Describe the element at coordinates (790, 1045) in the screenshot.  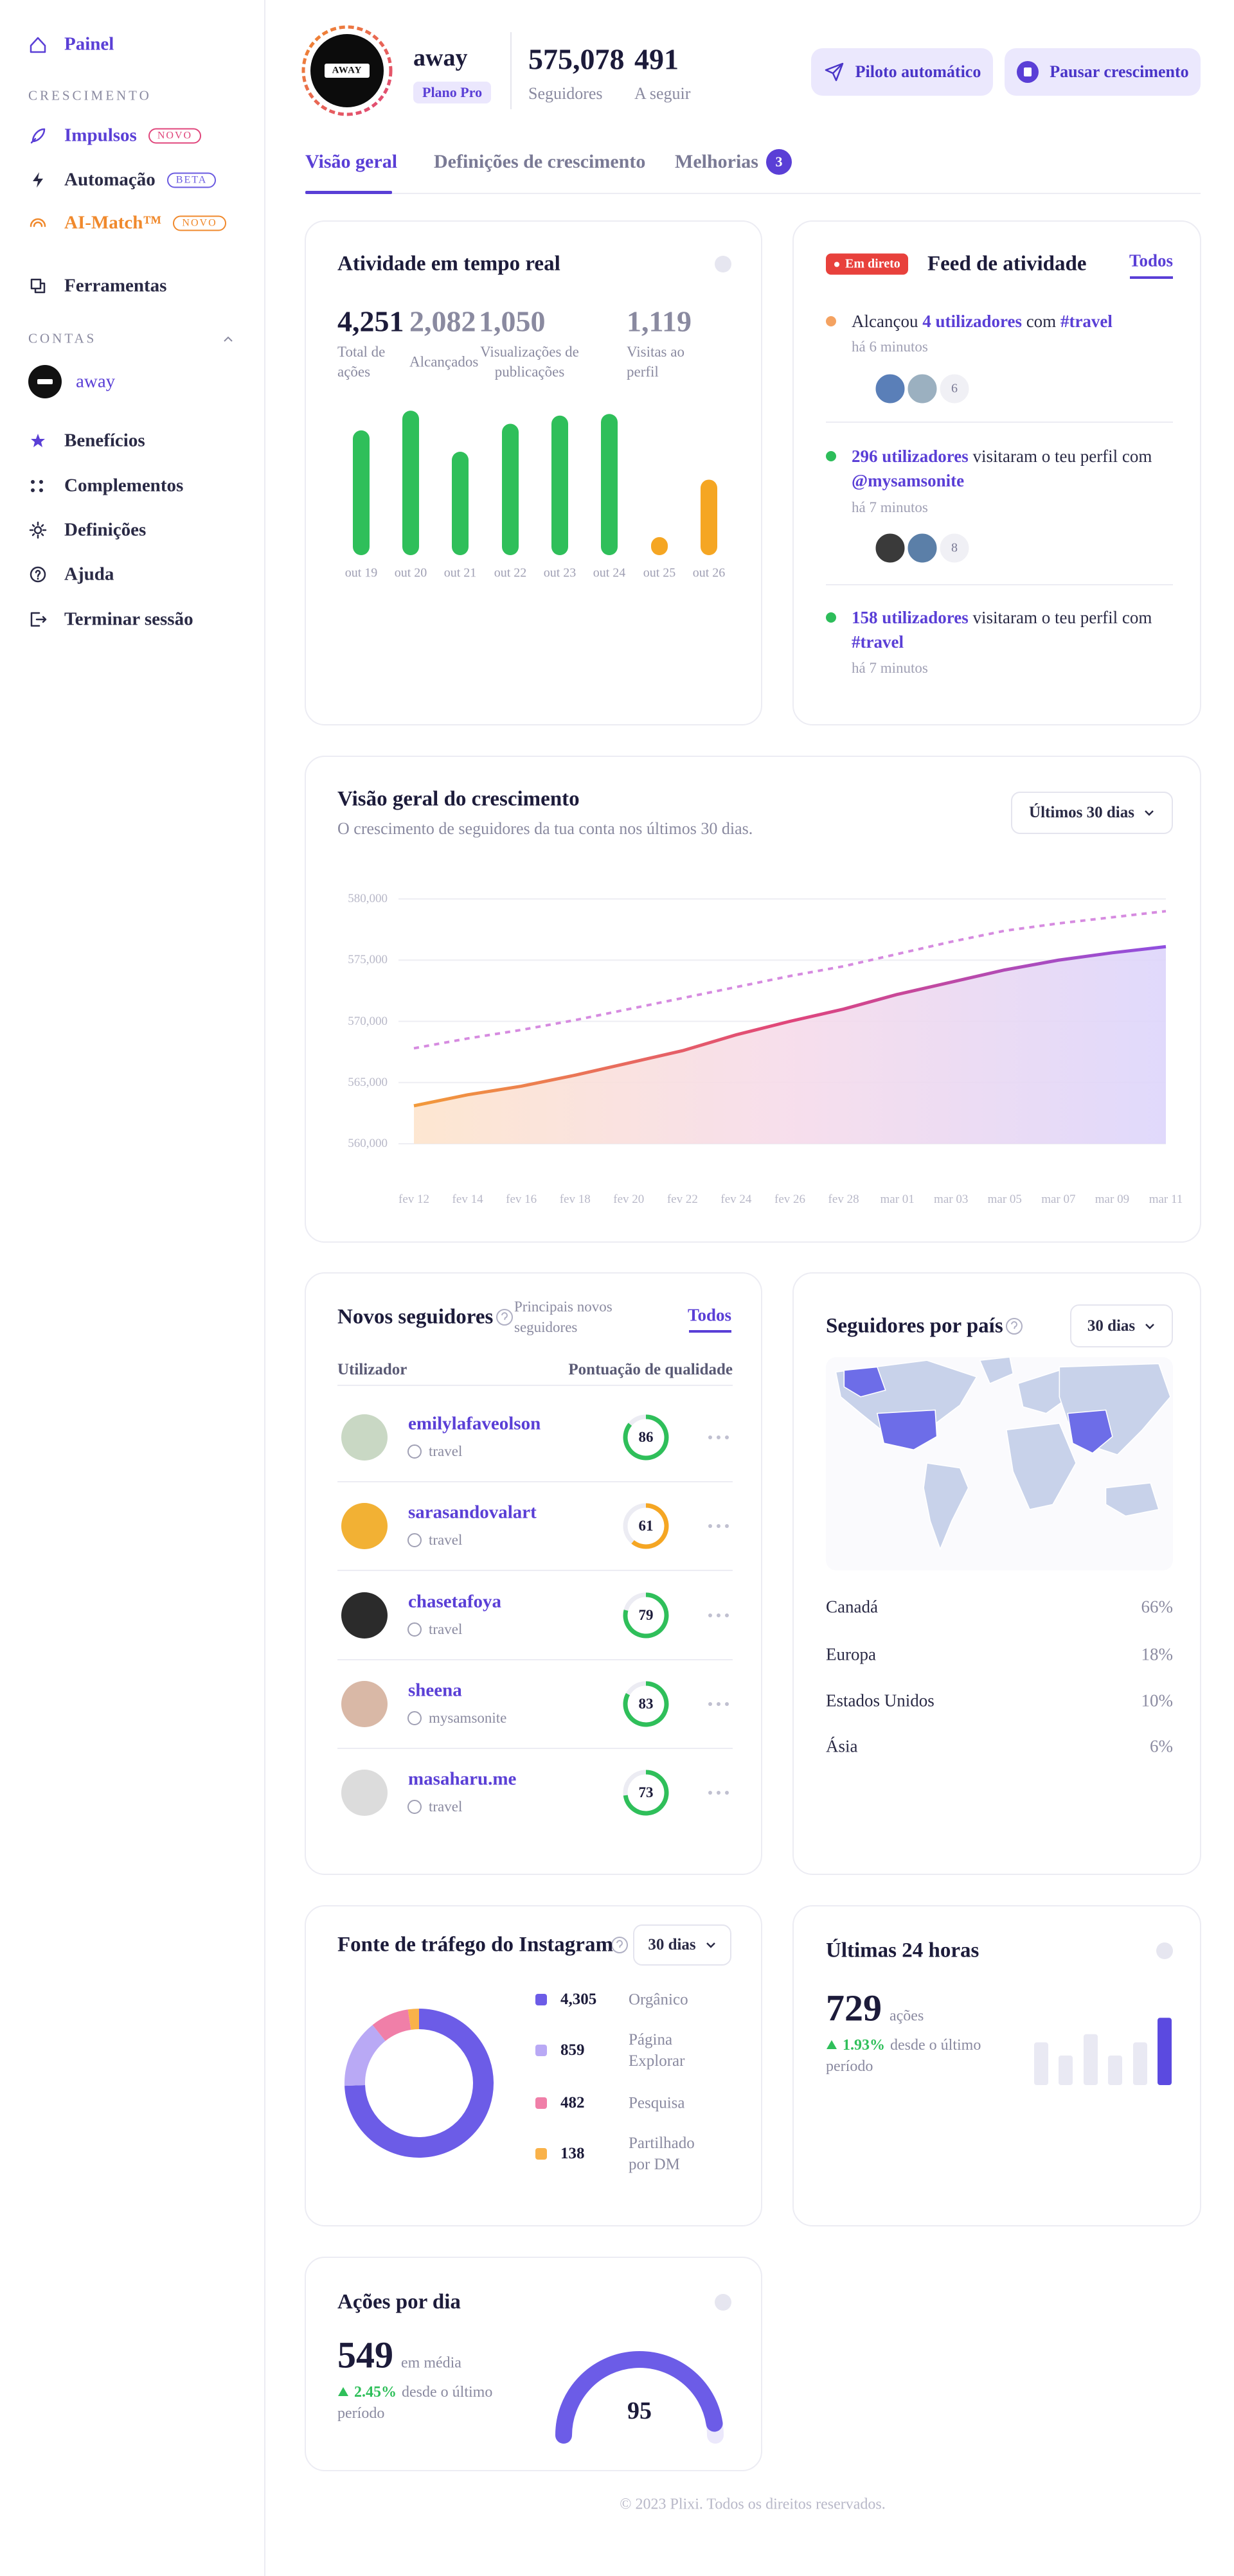
I see `area` at that location.